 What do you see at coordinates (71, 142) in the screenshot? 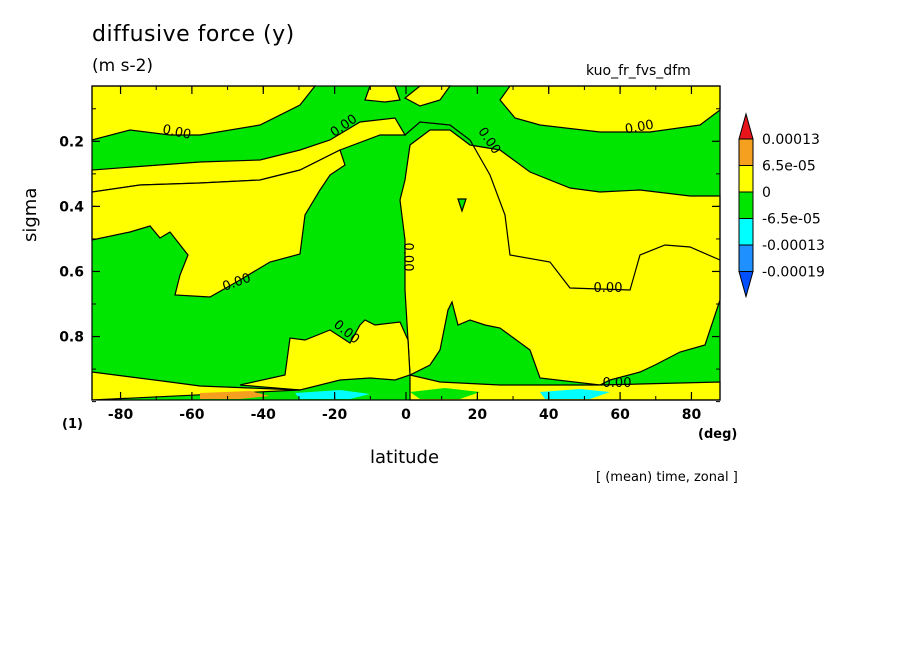
I see `y-tick-label: 0.2` at bounding box center [71, 142].